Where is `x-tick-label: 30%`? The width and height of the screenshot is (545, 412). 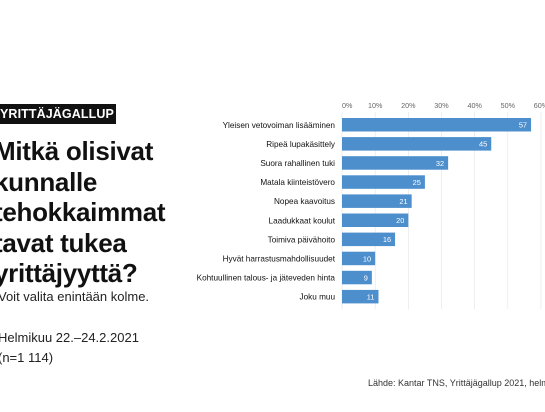 x-tick-label: 30% is located at coordinates (441, 105).